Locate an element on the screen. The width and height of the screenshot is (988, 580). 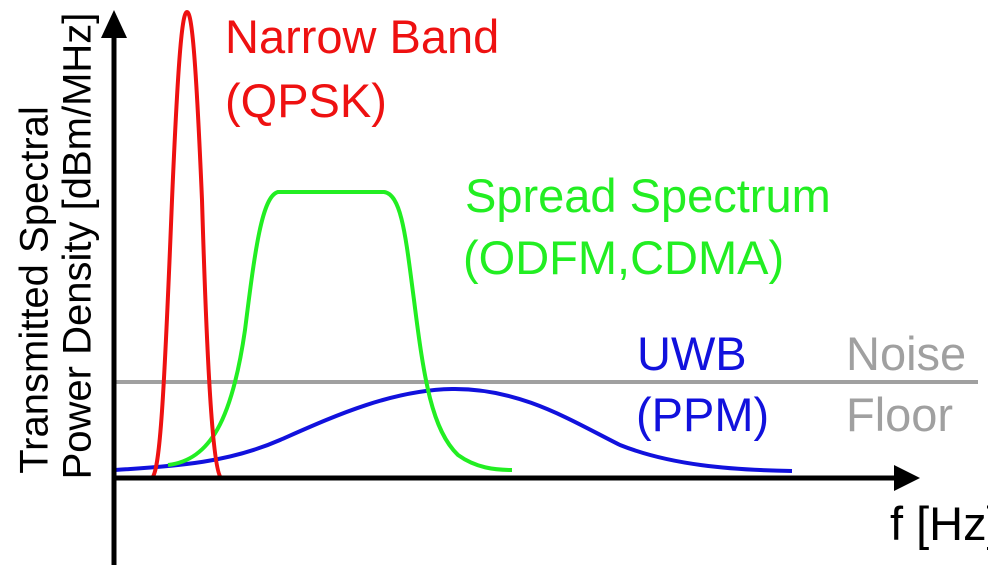
noise-label: Noise is located at coordinates (906, 353).